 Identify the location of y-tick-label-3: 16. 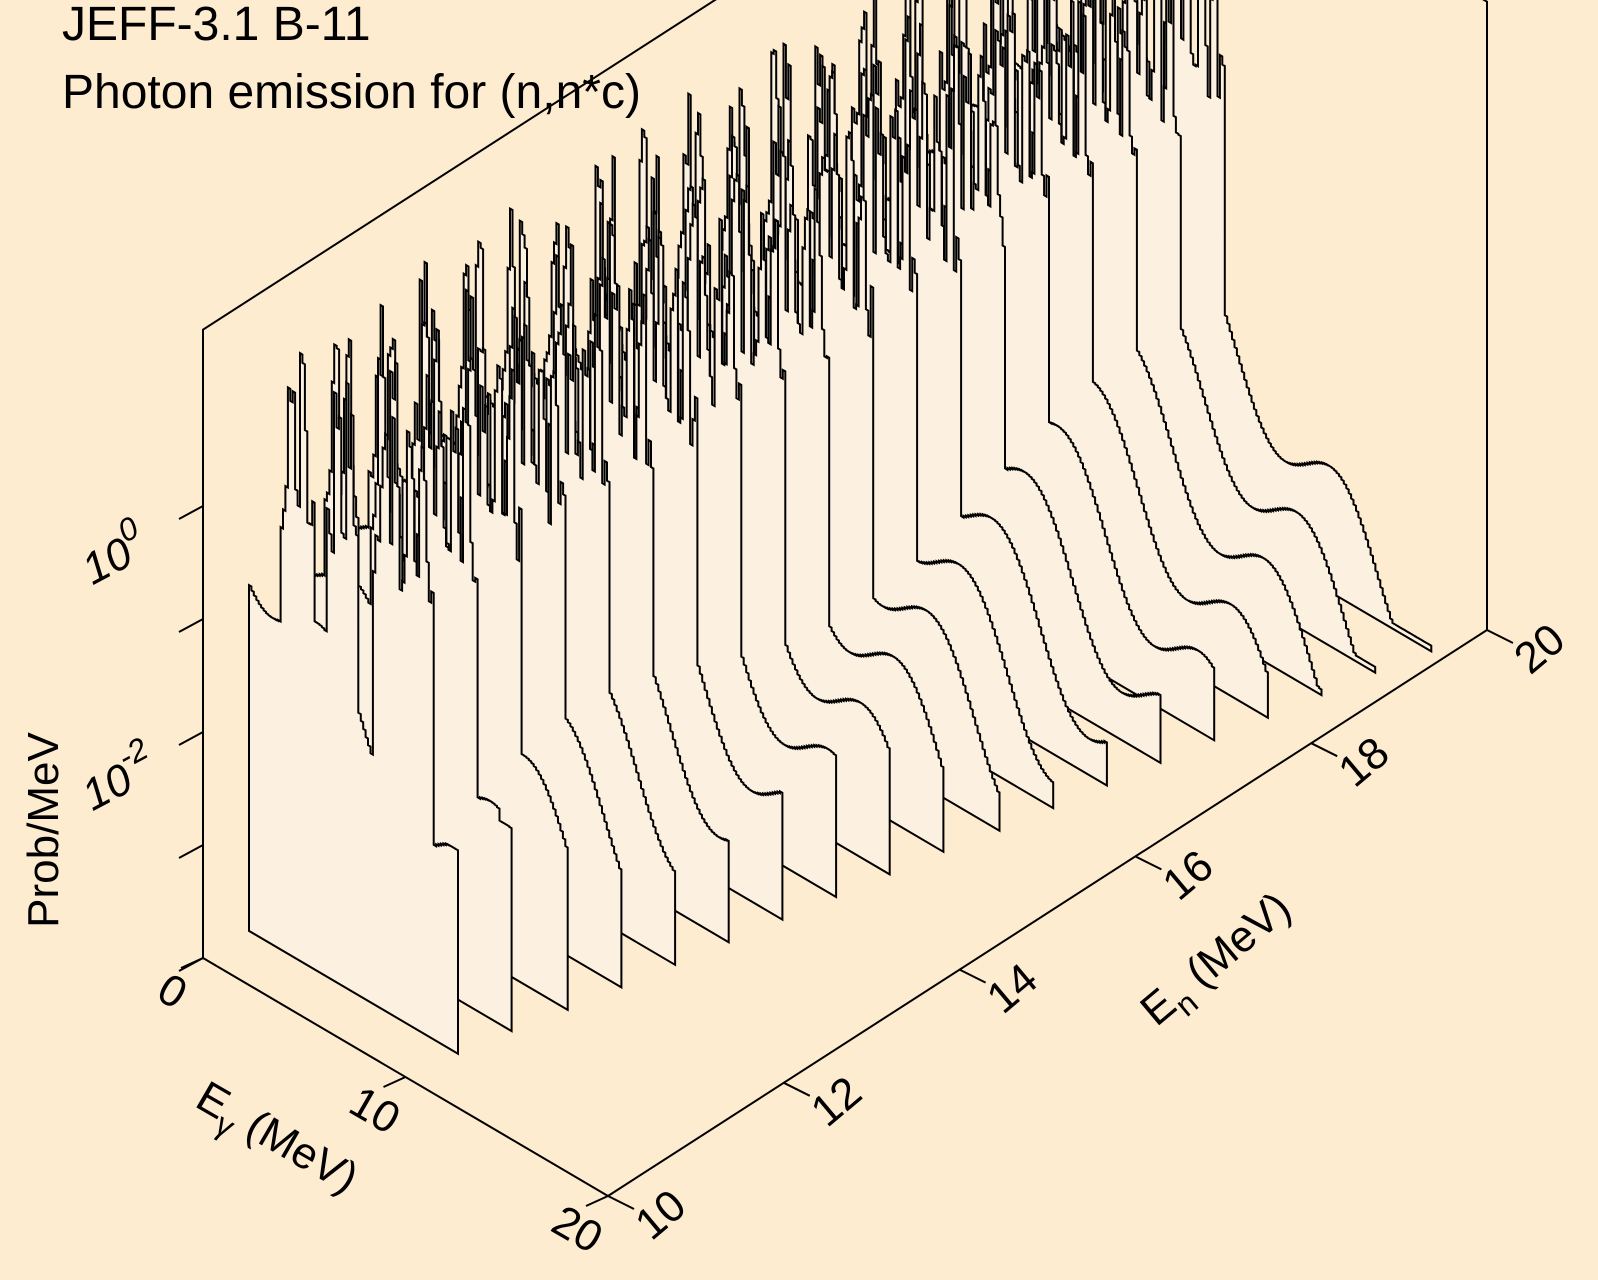
(1188, 875).